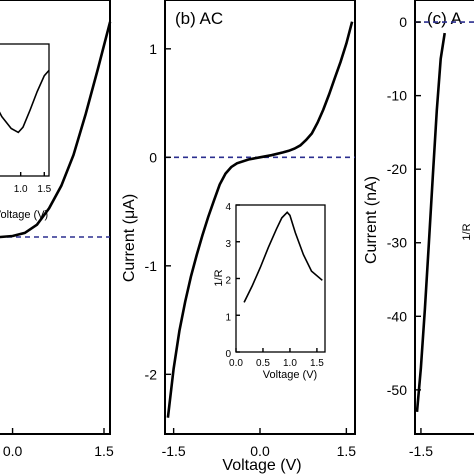 Image resolution: width=474 pixels, height=474 pixels. I want to click on panel-b-y-ticks: 1 0 -1 -2, so click(158, 211).